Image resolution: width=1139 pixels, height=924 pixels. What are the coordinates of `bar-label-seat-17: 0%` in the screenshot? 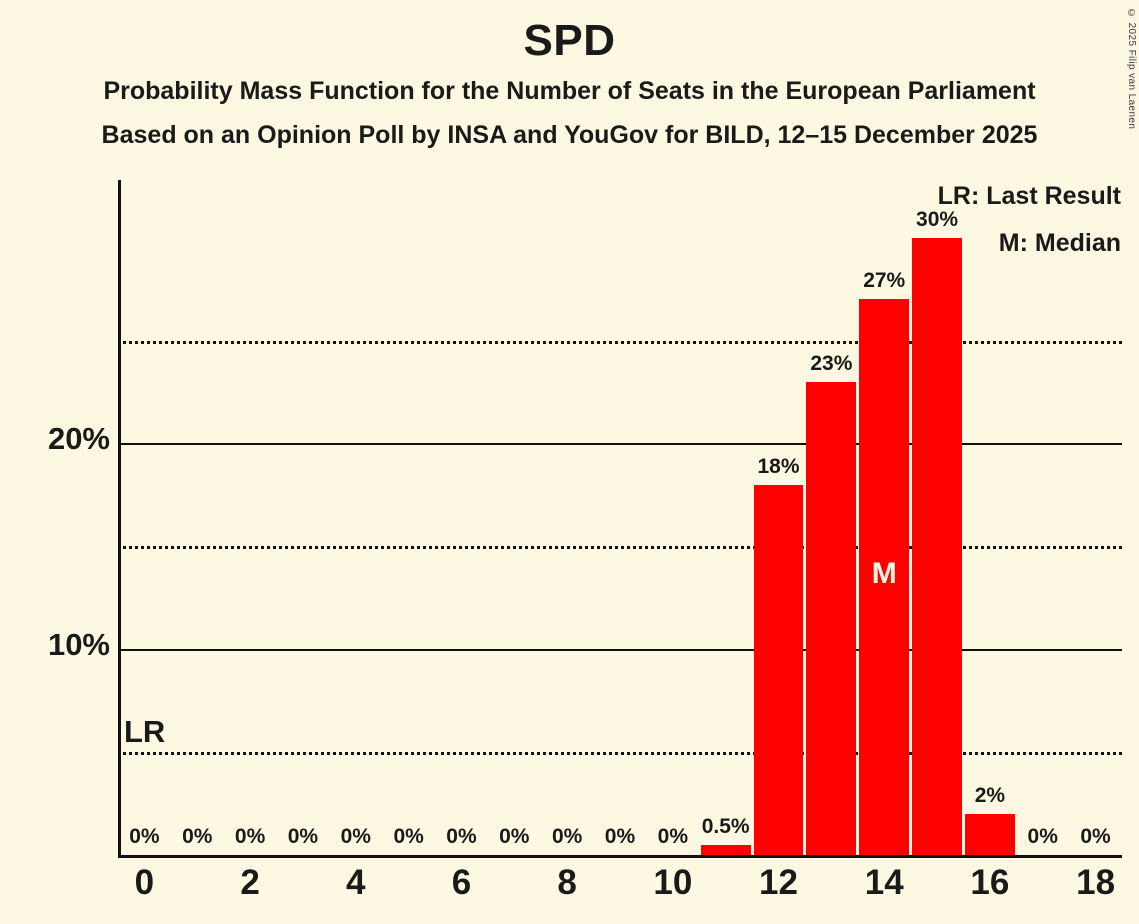 It's located at (1042, 836).